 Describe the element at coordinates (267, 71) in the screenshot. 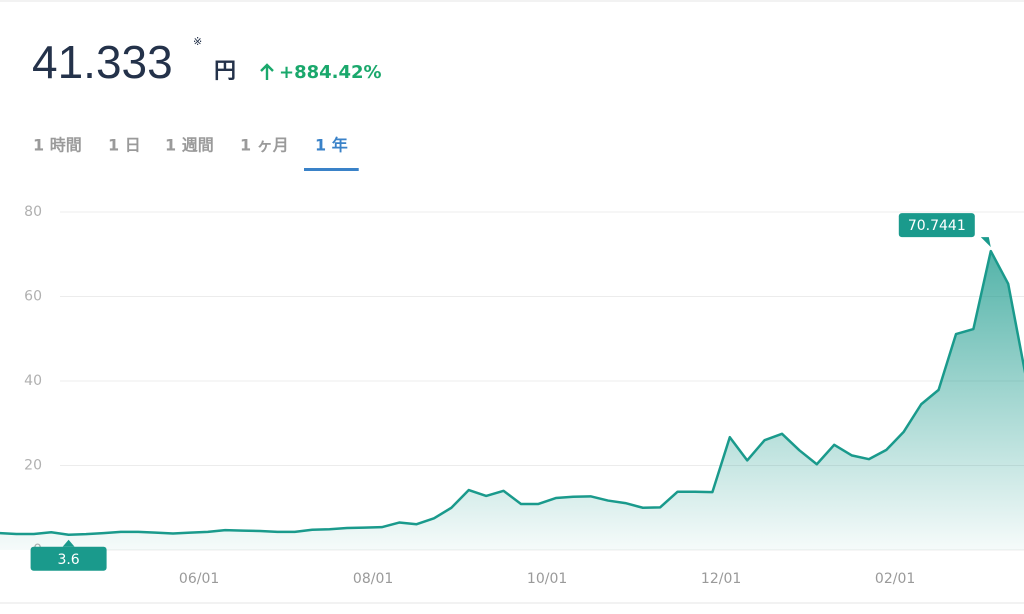

I see `up-arrow` at that location.